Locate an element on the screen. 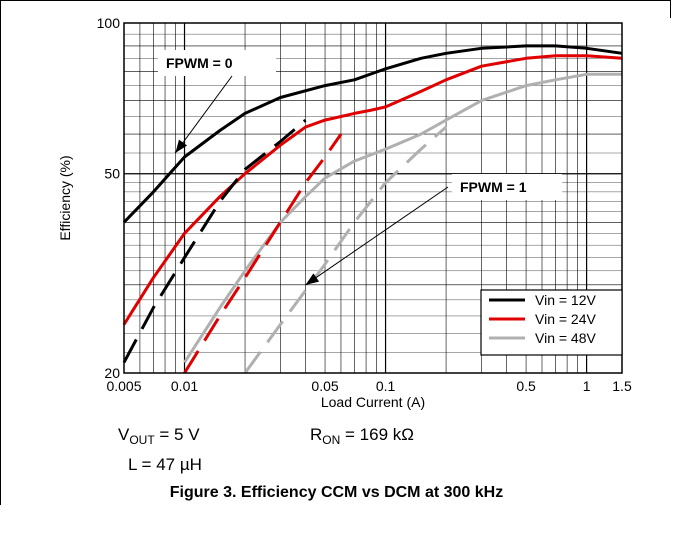 The height and width of the screenshot is (533, 673). annotation-label: FPWM = 0 is located at coordinates (199, 63).